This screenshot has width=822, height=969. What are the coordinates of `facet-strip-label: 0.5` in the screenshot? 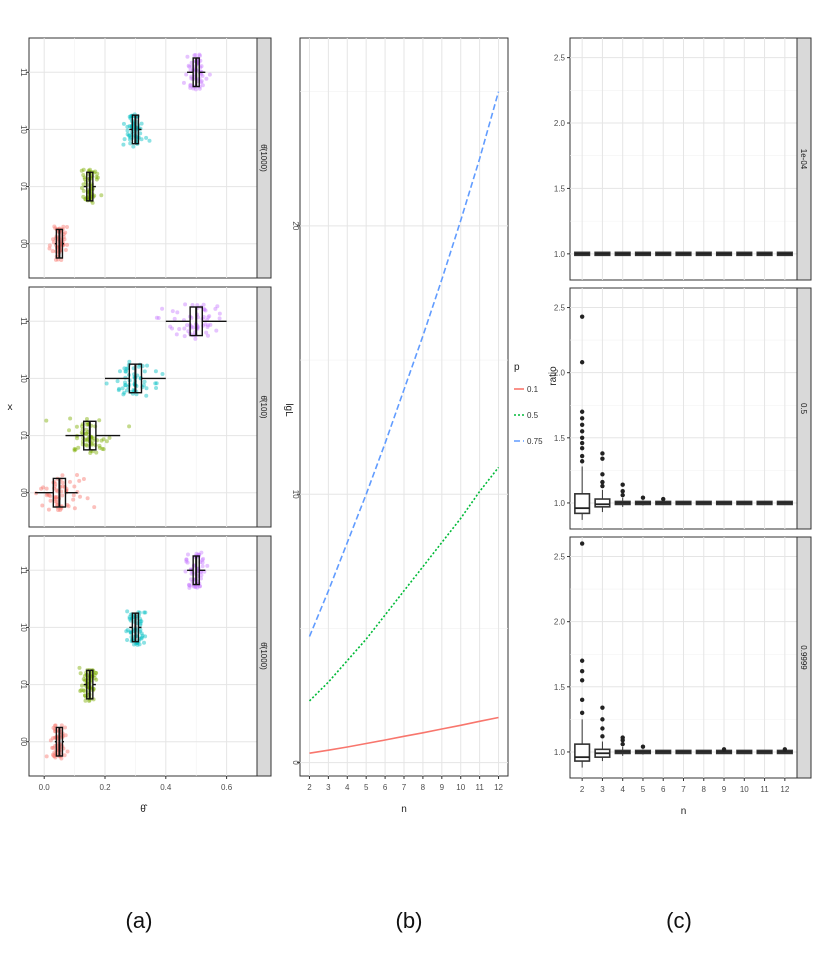 It's located at (803, 409).